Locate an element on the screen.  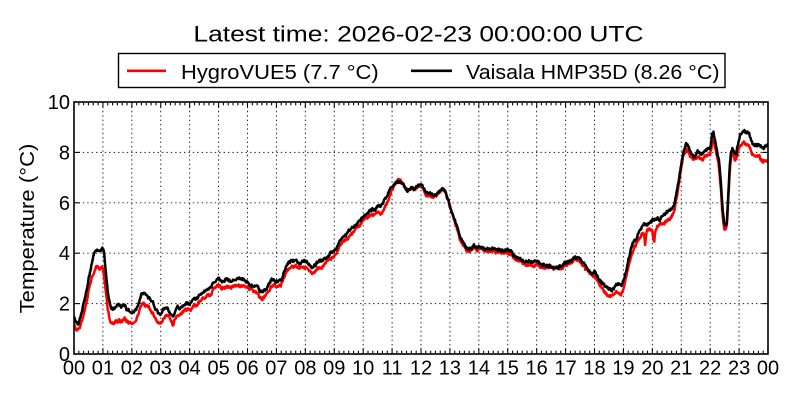
svg-text: 16 is located at coordinates (537, 369).